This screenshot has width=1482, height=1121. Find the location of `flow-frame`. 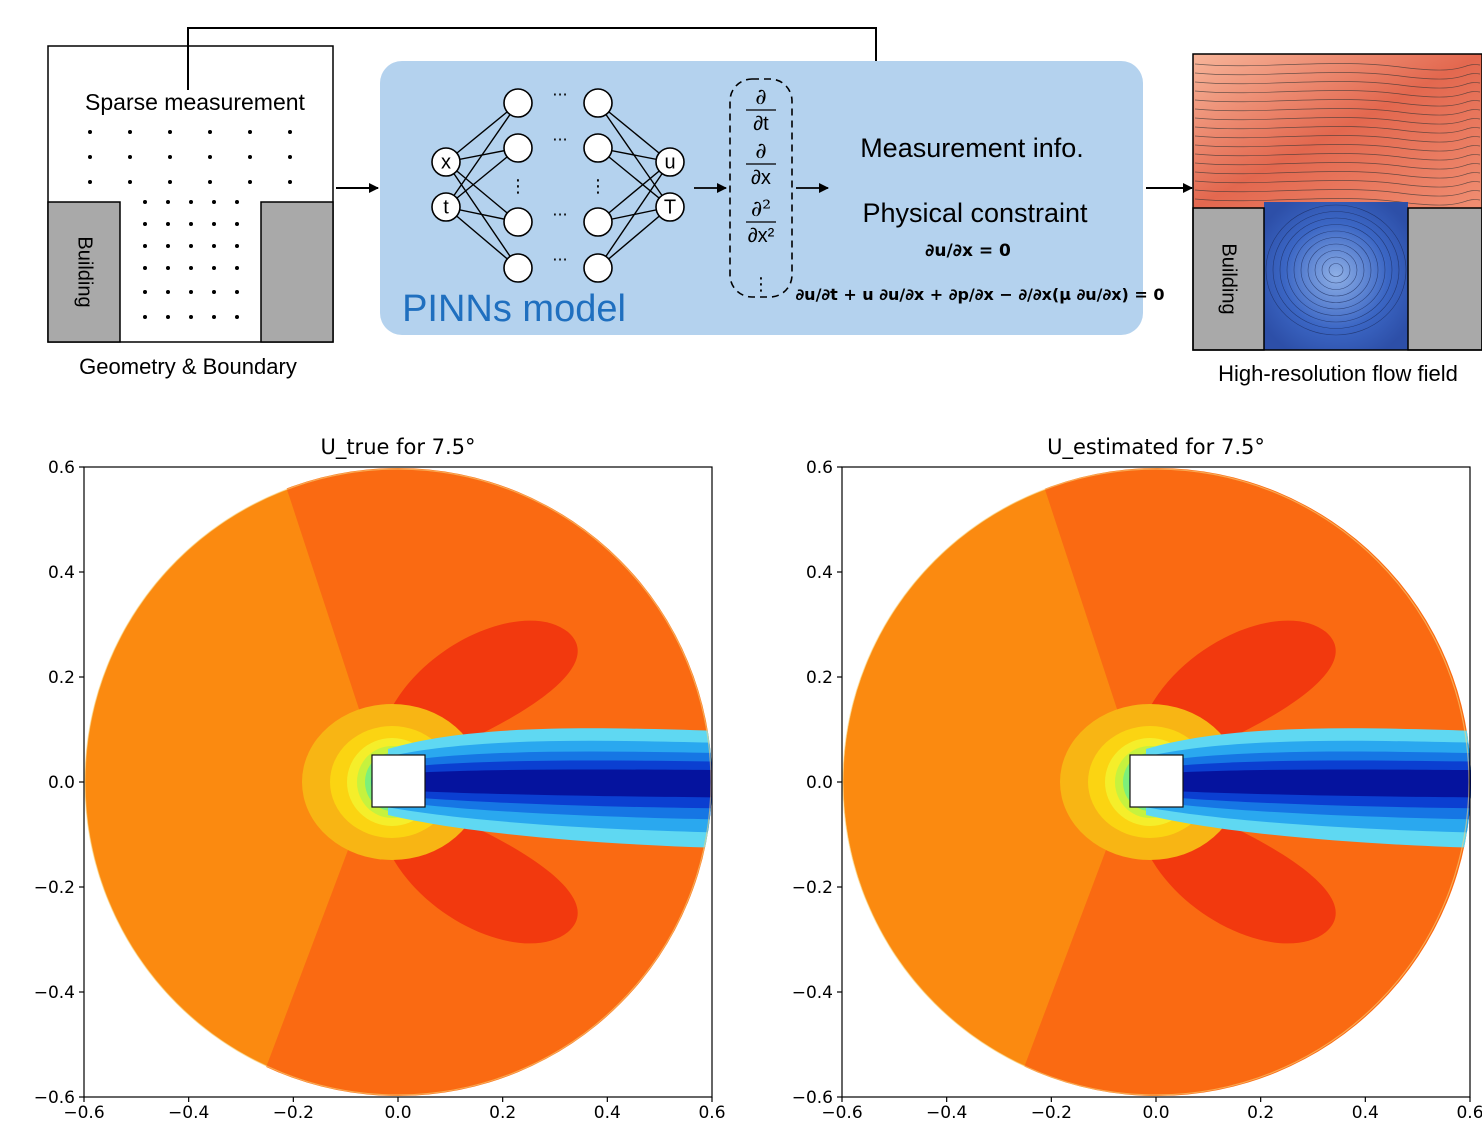

flow-frame is located at coordinates (1337, 202).